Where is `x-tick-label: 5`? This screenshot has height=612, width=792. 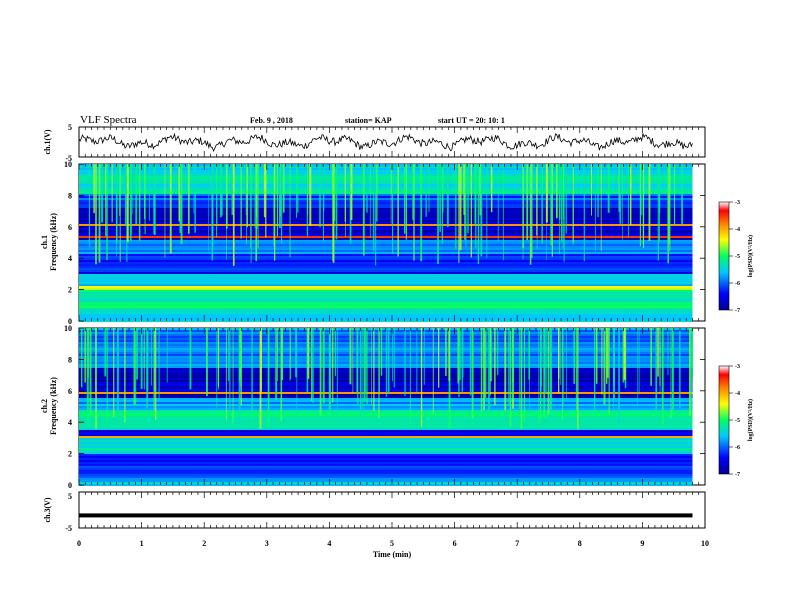 x-tick-label: 5 is located at coordinates (392, 543).